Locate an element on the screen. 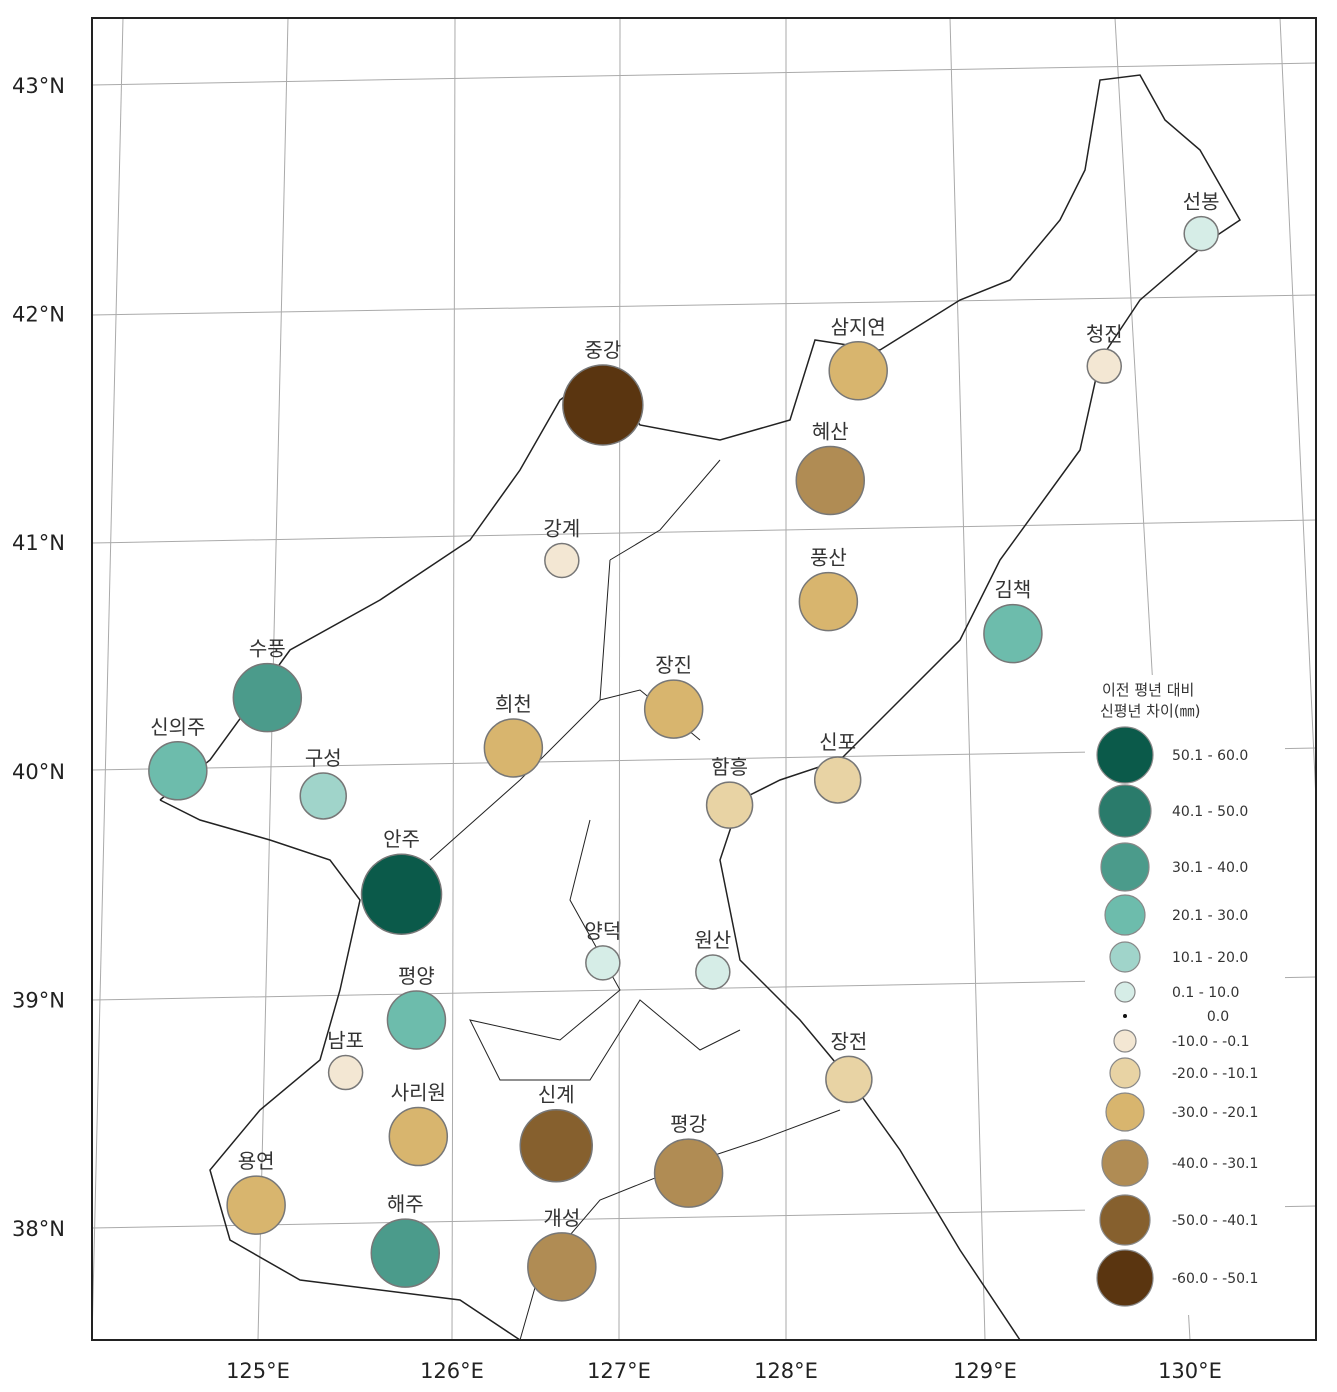 The width and height of the screenshot is (1337, 1392). legend-label: 30.1 - 40.0 is located at coordinates (1210, 868).